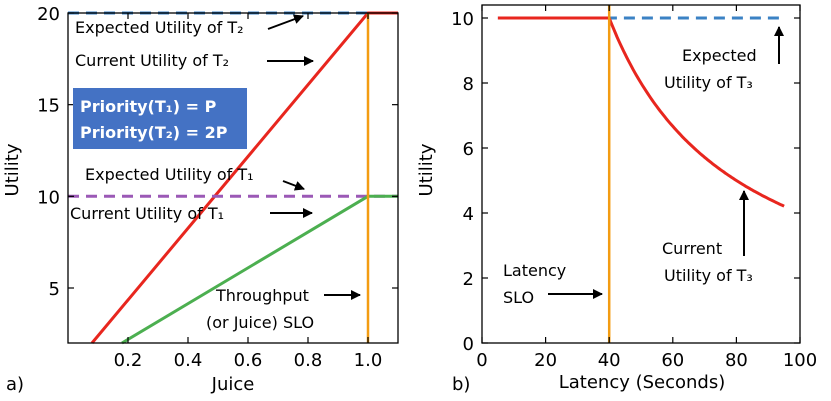 This screenshot has height=401, width=831. Describe the element at coordinates (800, 360) in the screenshot. I see `chart-b-xtick-label: 100` at that location.